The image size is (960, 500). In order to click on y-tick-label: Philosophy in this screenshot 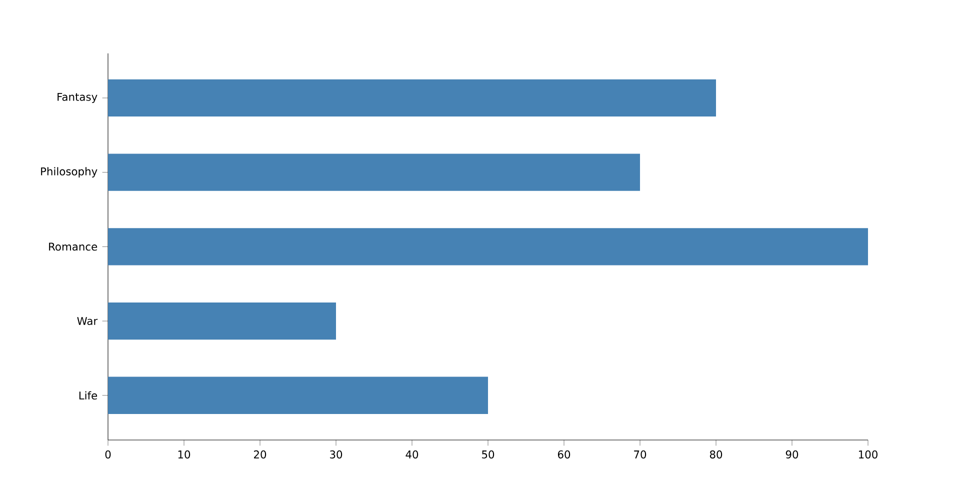, I will do `click(69, 172)`.